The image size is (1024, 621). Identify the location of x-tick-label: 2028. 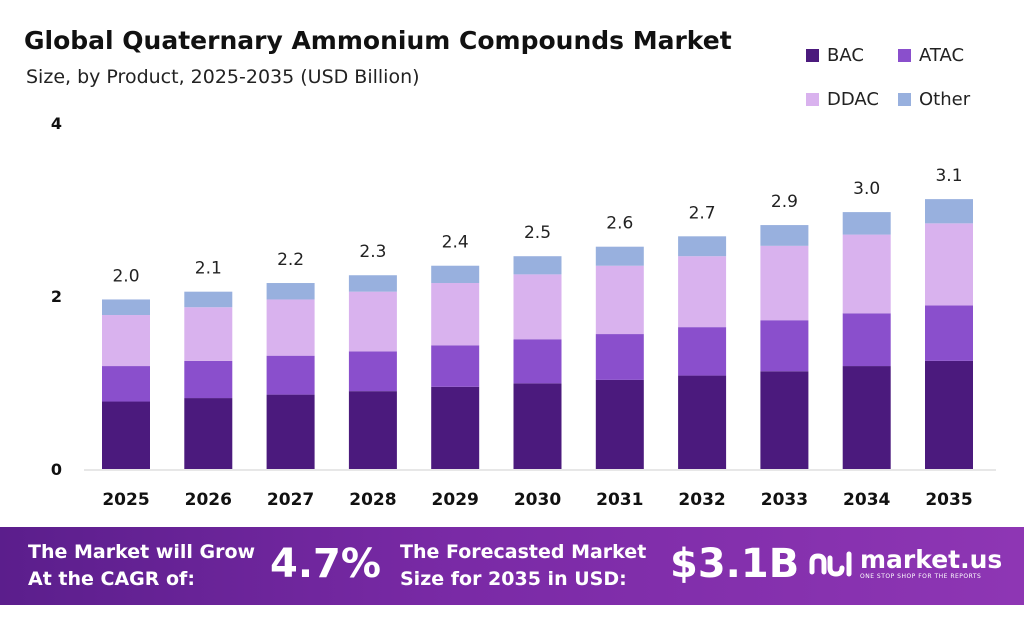
(372, 500).